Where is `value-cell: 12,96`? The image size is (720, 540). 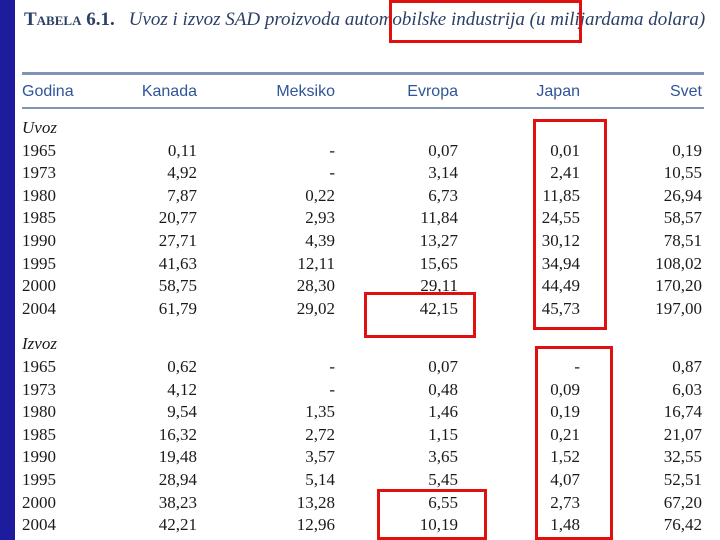 value-cell: 12,96 is located at coordinates (315, 525).